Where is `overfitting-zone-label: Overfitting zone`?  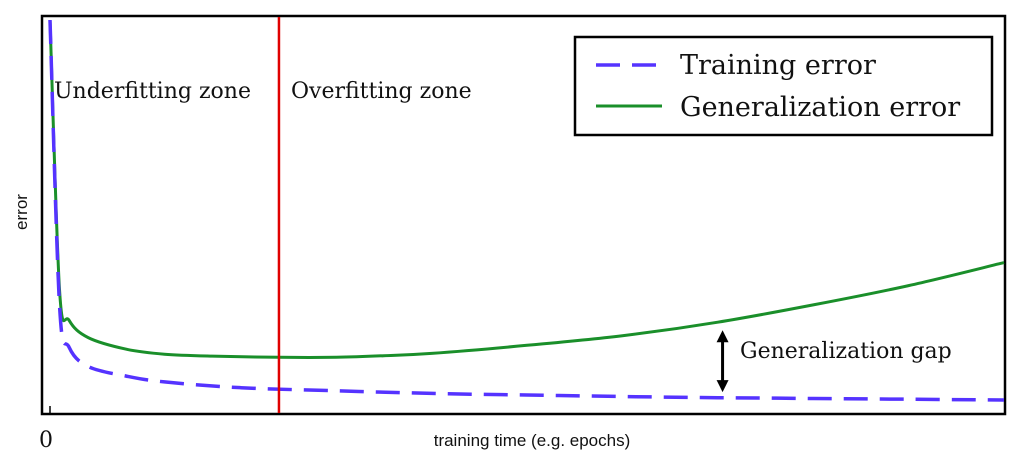
overfitting-zone-label: Overfitting zone is located at coordinates (381, 91).